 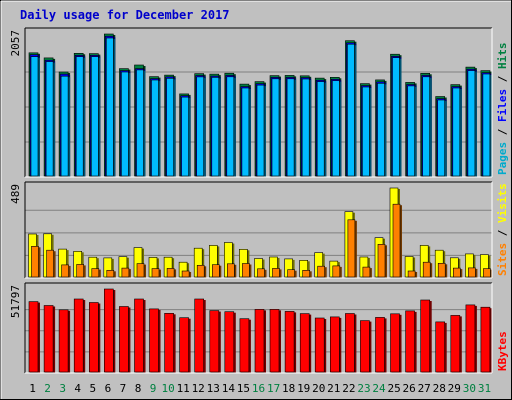 What do you see at coordinates (258, 388) in the screenshot?
I see `day-label-16: 16` at bounding box center [258, 388].